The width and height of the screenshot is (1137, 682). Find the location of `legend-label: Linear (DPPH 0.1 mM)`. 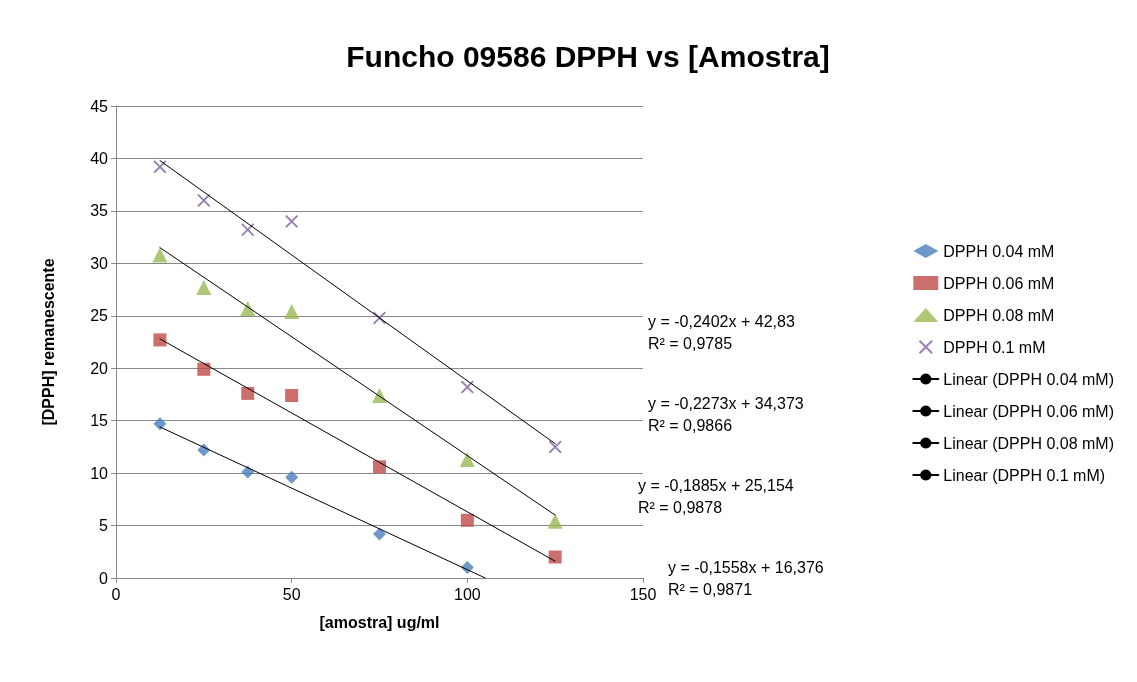

legend-label: Linear (DPPH 0.1 mM) is located at coordinates (1024, 475).